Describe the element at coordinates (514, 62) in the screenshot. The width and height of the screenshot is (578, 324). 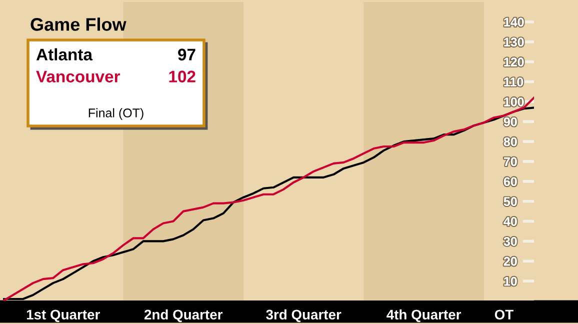
I see `y-tick-label: 120` at that location.